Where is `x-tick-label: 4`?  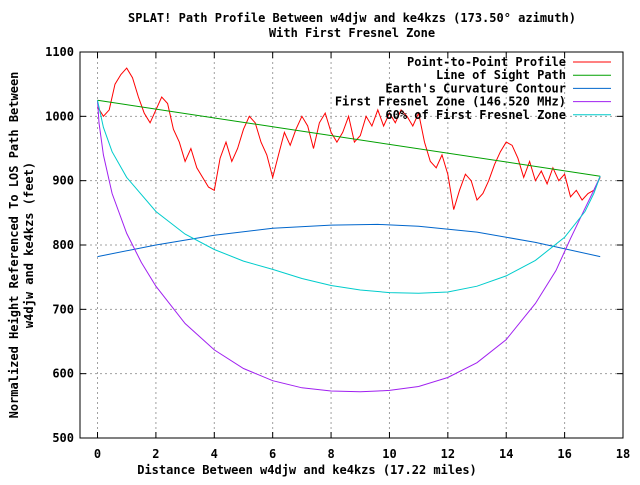 x-tick-label: 4 is located at coordinates (214, 454).